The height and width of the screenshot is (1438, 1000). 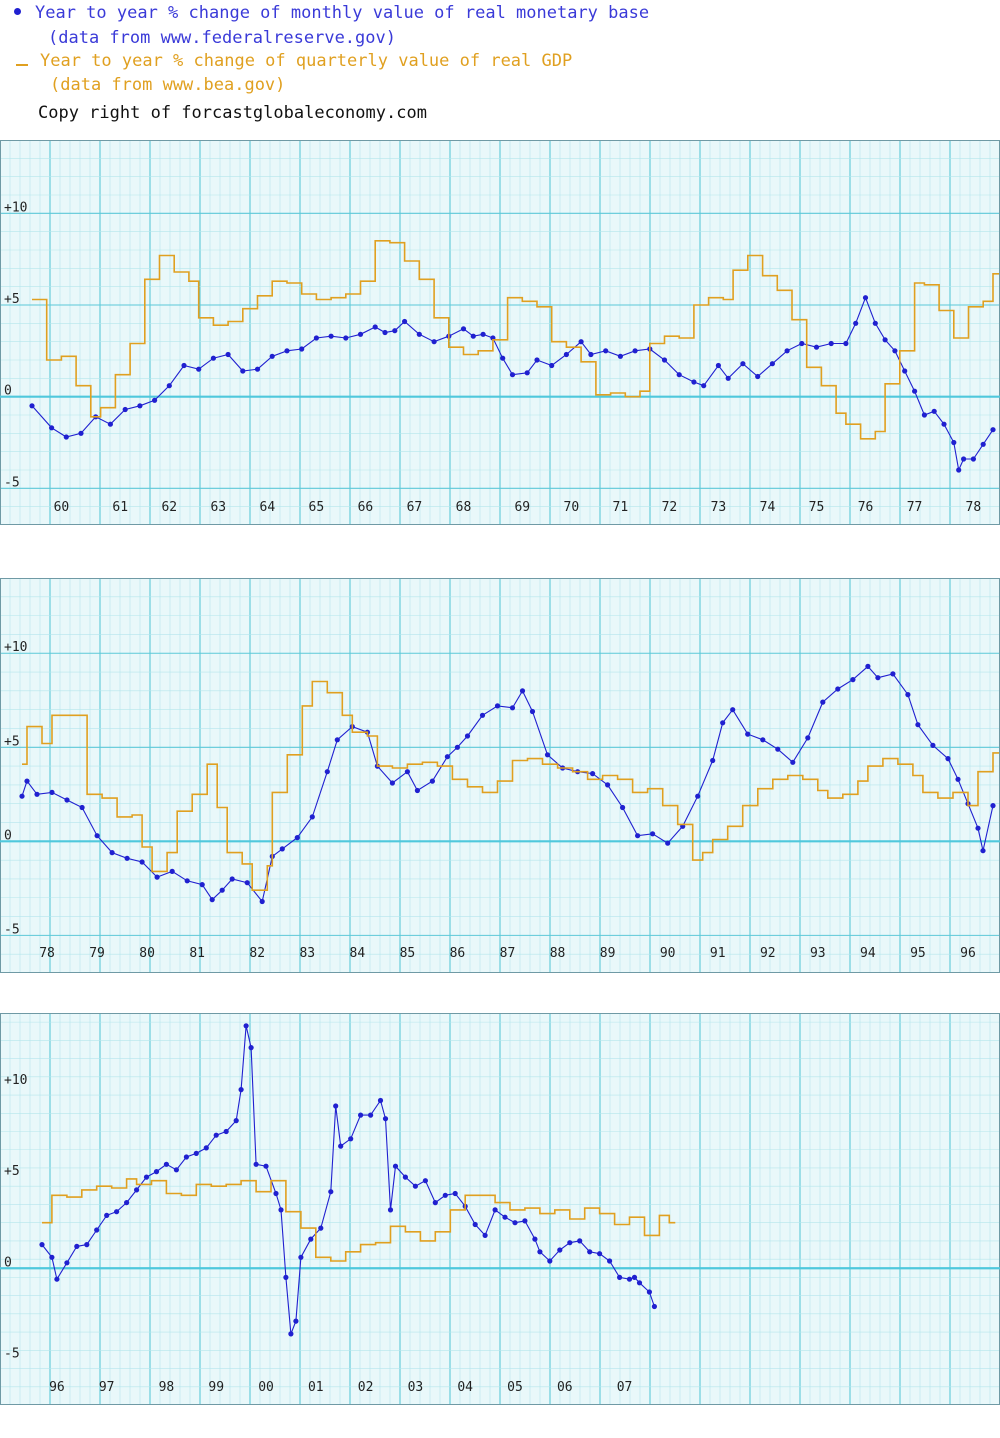 I want to click on x-tick-label: 98, so click(x=167, y=1387).